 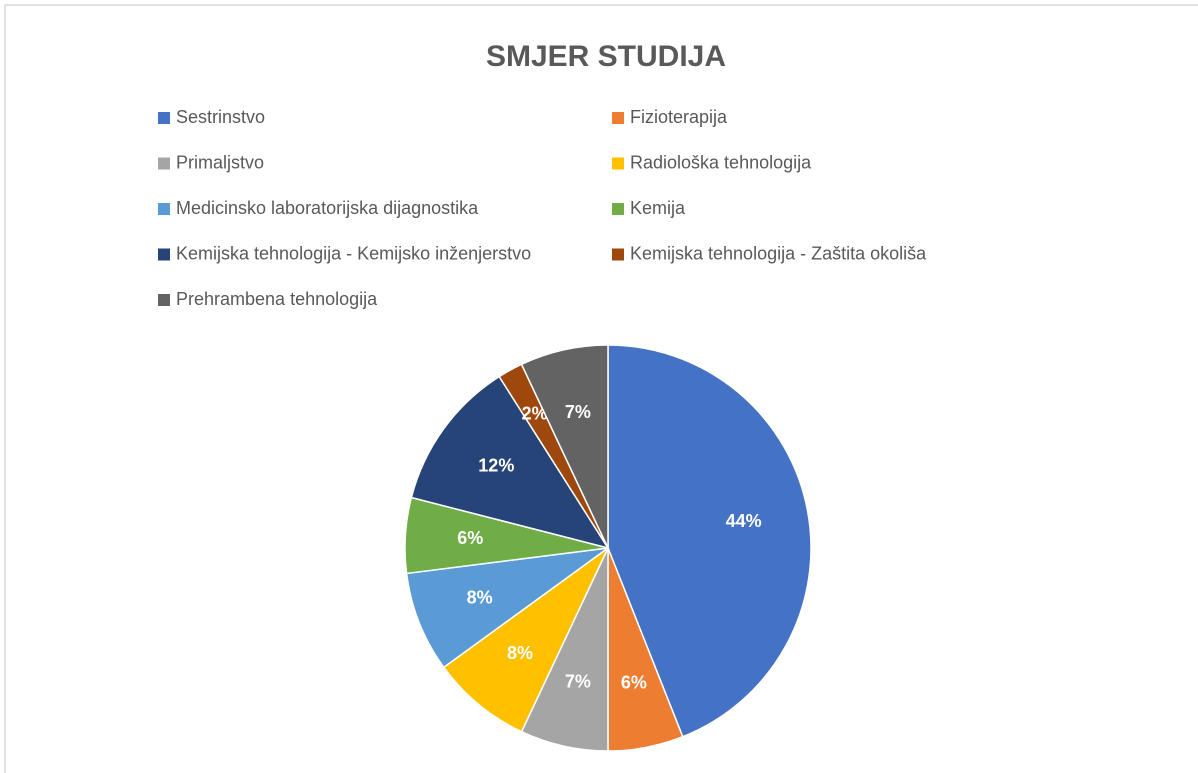 I want to click on legend-label: Radiološka tehnologija, so click(x=721, y=162).